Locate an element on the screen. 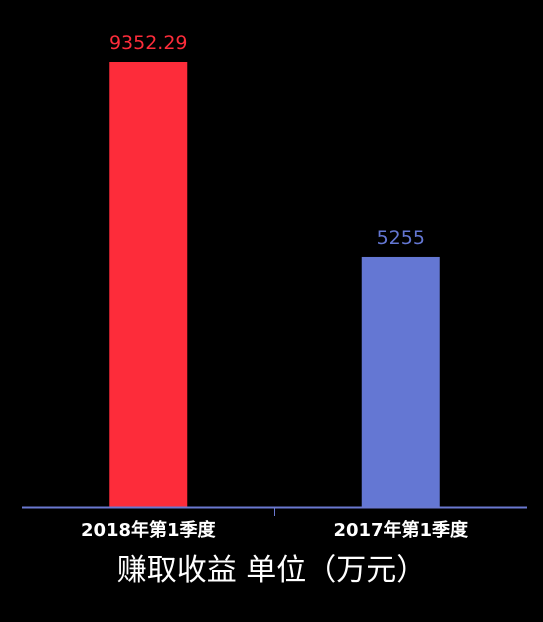  x-tick-label: 2018年第1季度 is located at coordinates (149, 530).